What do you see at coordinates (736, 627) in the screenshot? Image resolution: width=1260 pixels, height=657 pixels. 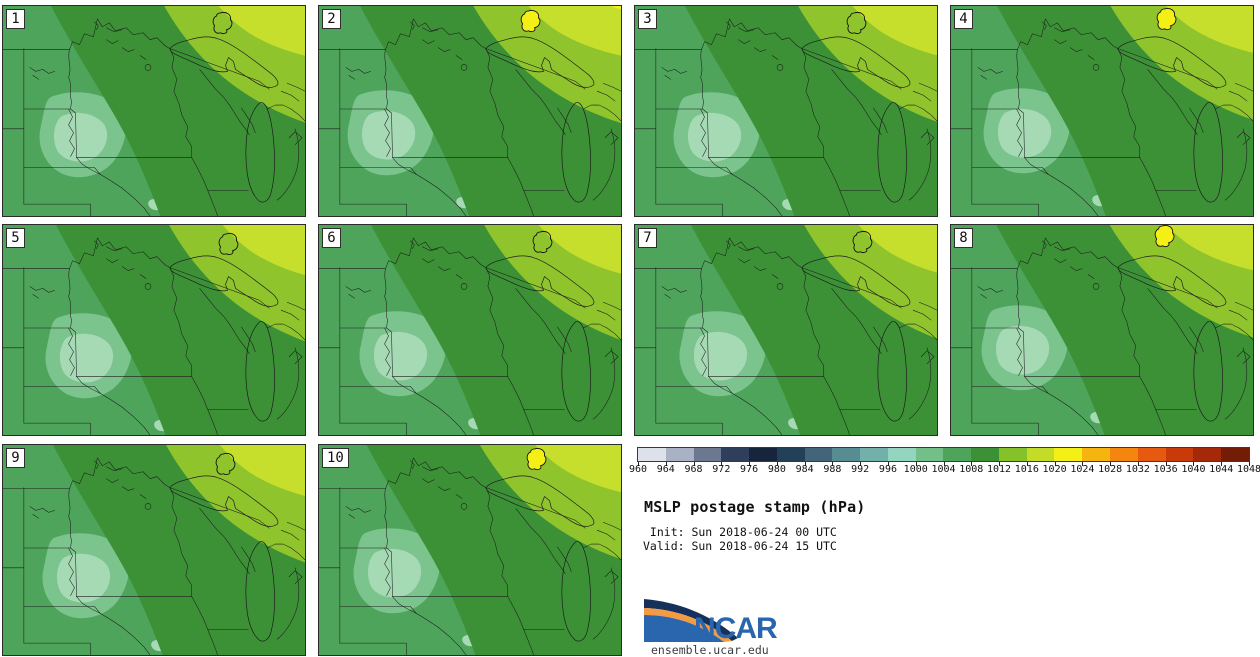 I see `ncar-wordmark: NCAR` at bounding box center [736, 627].